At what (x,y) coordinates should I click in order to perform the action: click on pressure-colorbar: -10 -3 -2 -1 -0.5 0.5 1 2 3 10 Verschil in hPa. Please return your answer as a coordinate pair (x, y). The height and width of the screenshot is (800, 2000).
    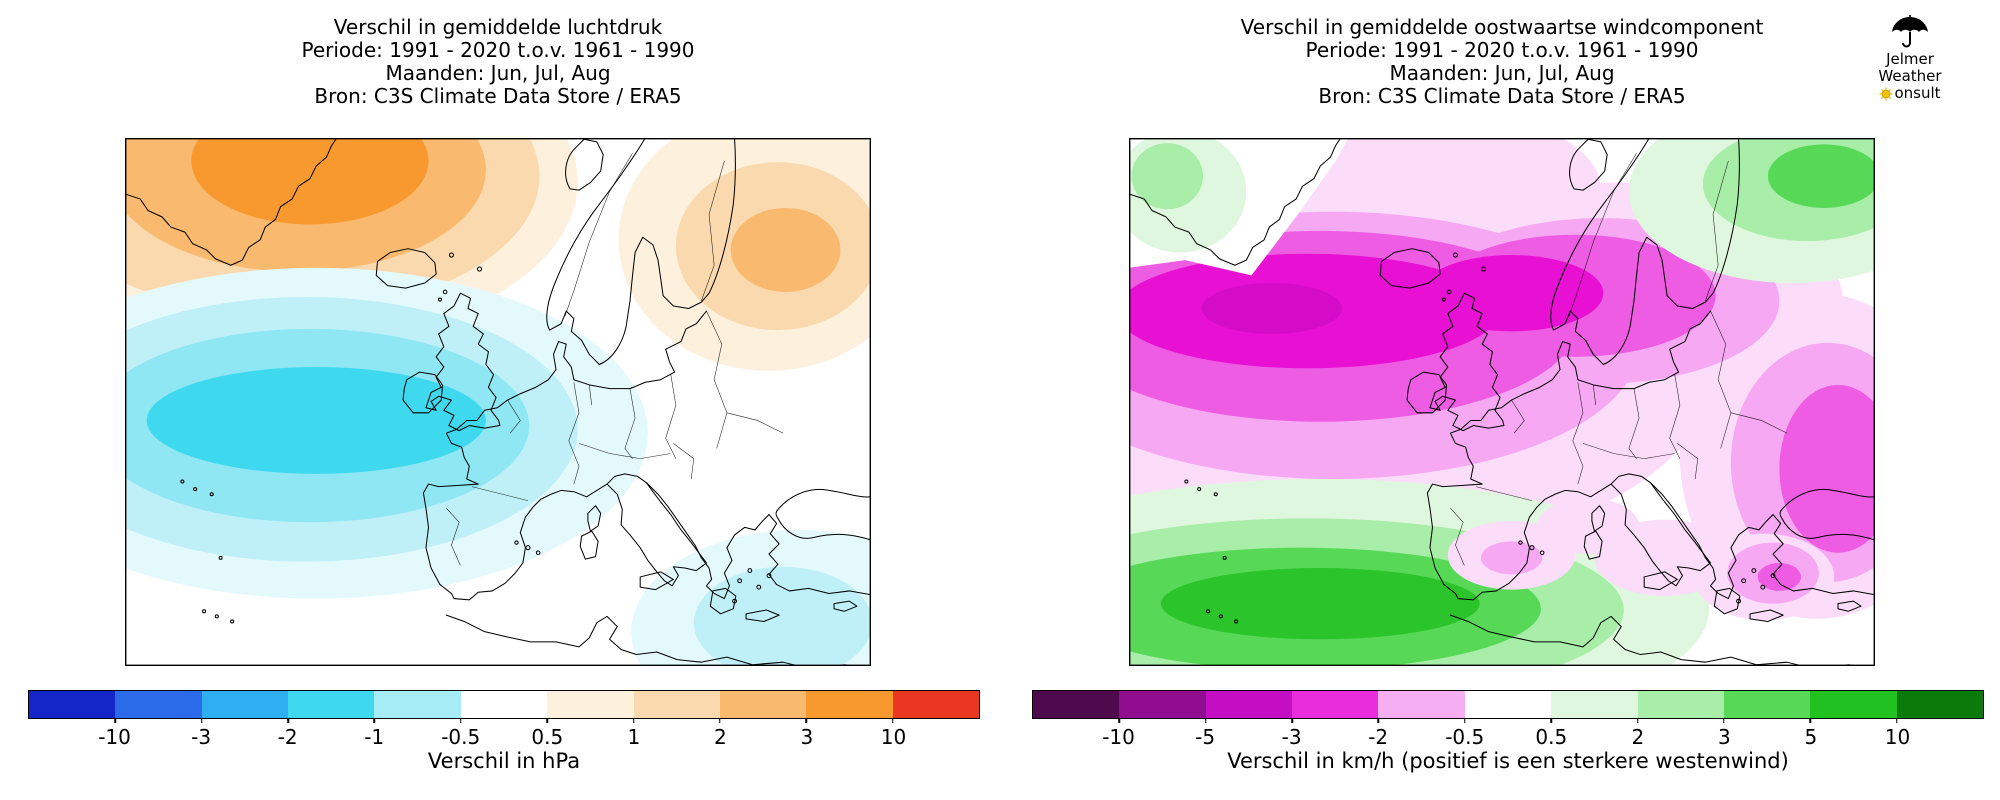
    Looking at the image, I should click on (504, 731).